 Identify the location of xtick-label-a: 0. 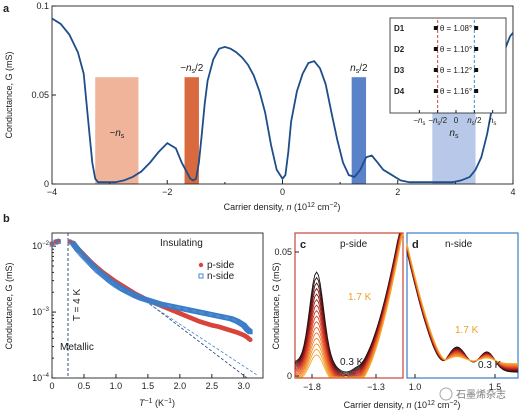
(282, 192).